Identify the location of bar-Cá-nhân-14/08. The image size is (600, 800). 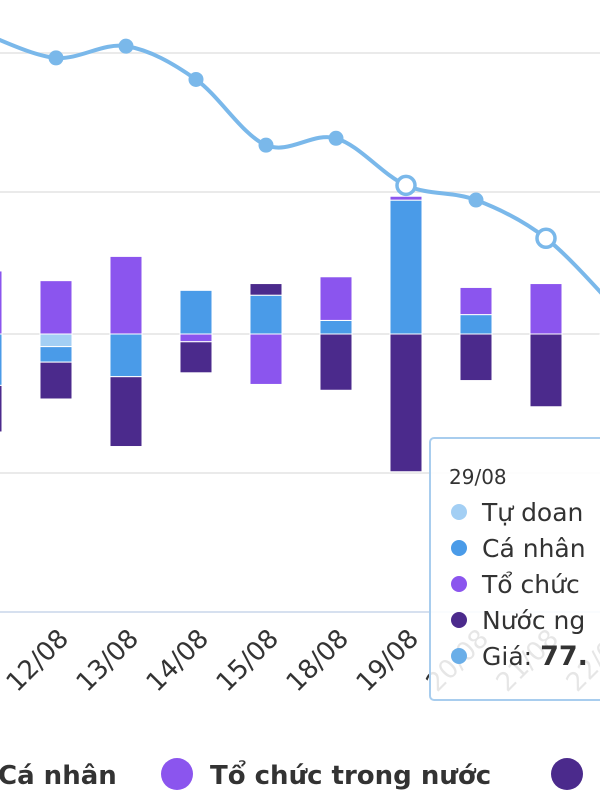
(196, 312).